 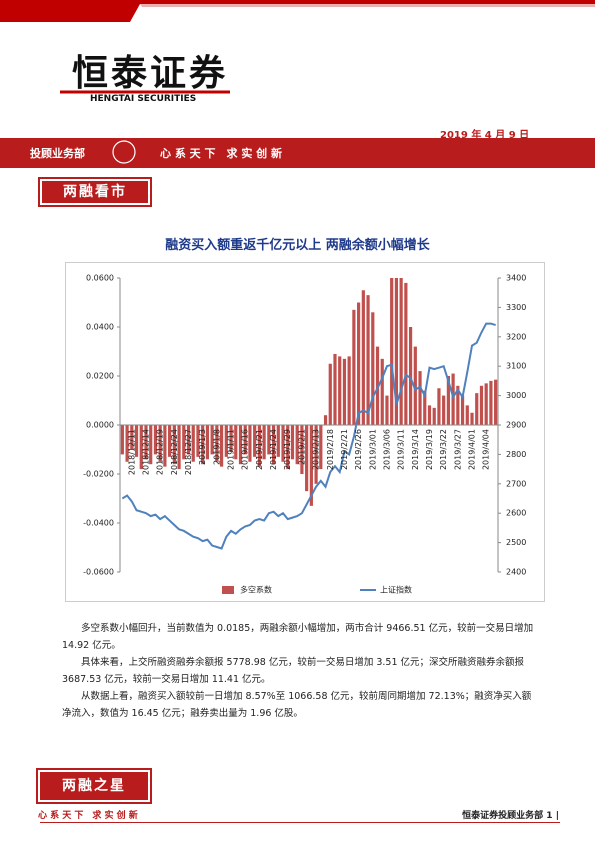 I want to click on x-tick-label: 2019/3/06, so click(x=386, y=449).